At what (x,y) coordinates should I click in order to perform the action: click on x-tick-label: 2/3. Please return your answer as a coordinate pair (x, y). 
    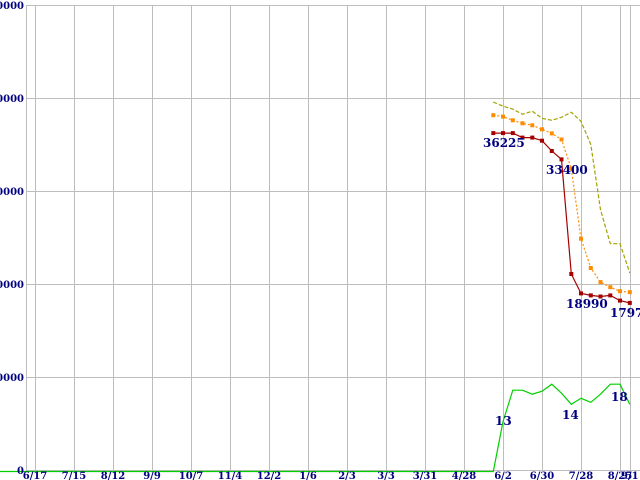
    Looking at the image, I should click on (347, 475).